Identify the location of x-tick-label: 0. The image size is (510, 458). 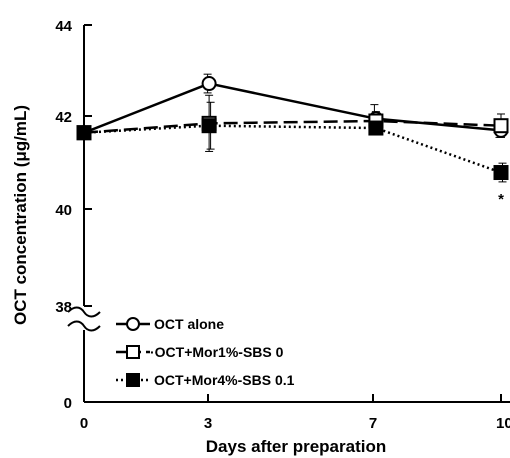
(84, 423).